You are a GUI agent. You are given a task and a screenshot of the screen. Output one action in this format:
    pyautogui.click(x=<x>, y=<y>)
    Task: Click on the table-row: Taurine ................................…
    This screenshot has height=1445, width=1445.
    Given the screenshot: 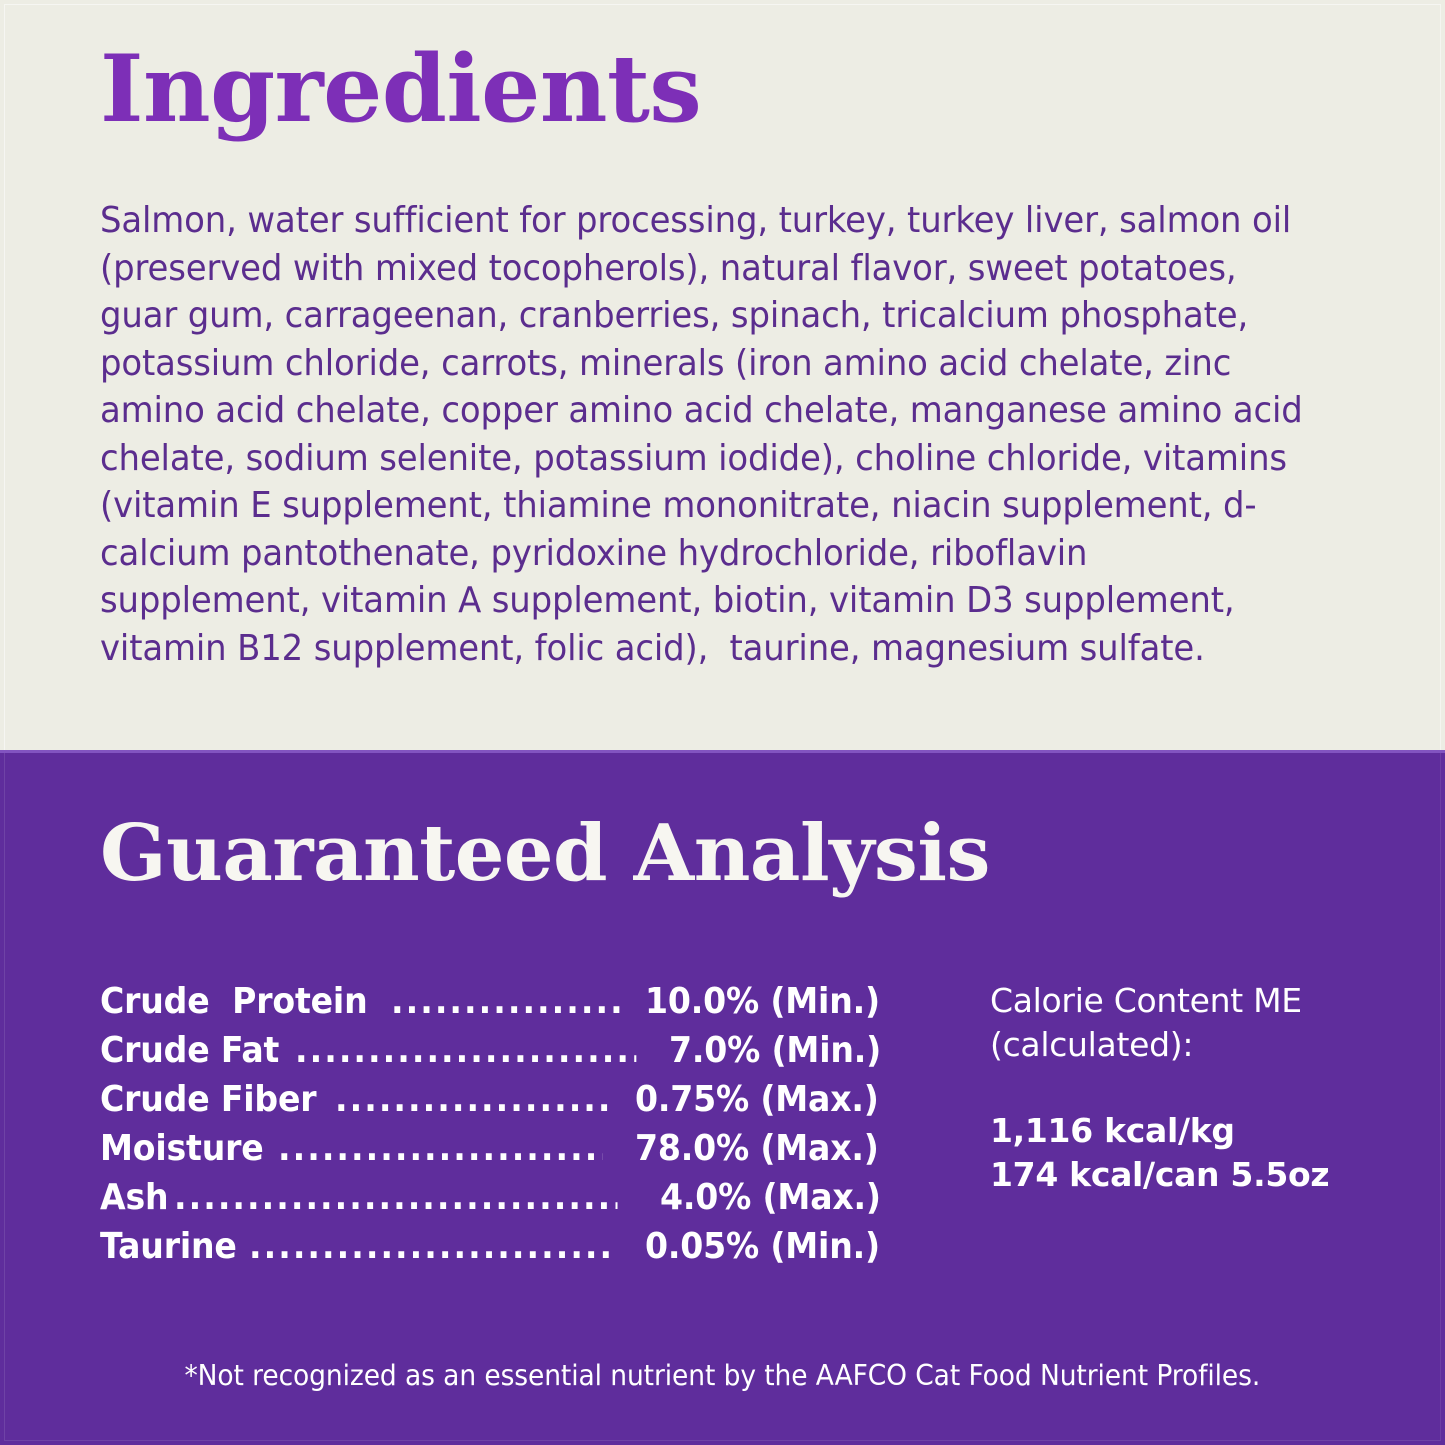 What is the action you would take?
    pyautogui.click(x=500, y=1246)
    